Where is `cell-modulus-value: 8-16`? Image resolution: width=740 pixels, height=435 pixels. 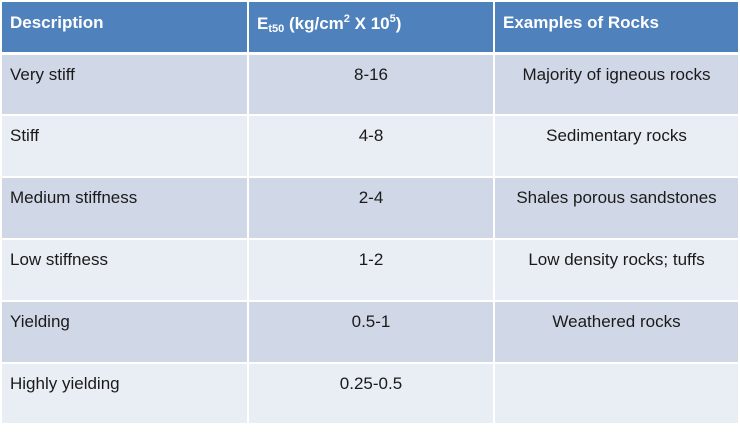 cell-modulus-value: 8-16 is located at coordinates (371, 84).